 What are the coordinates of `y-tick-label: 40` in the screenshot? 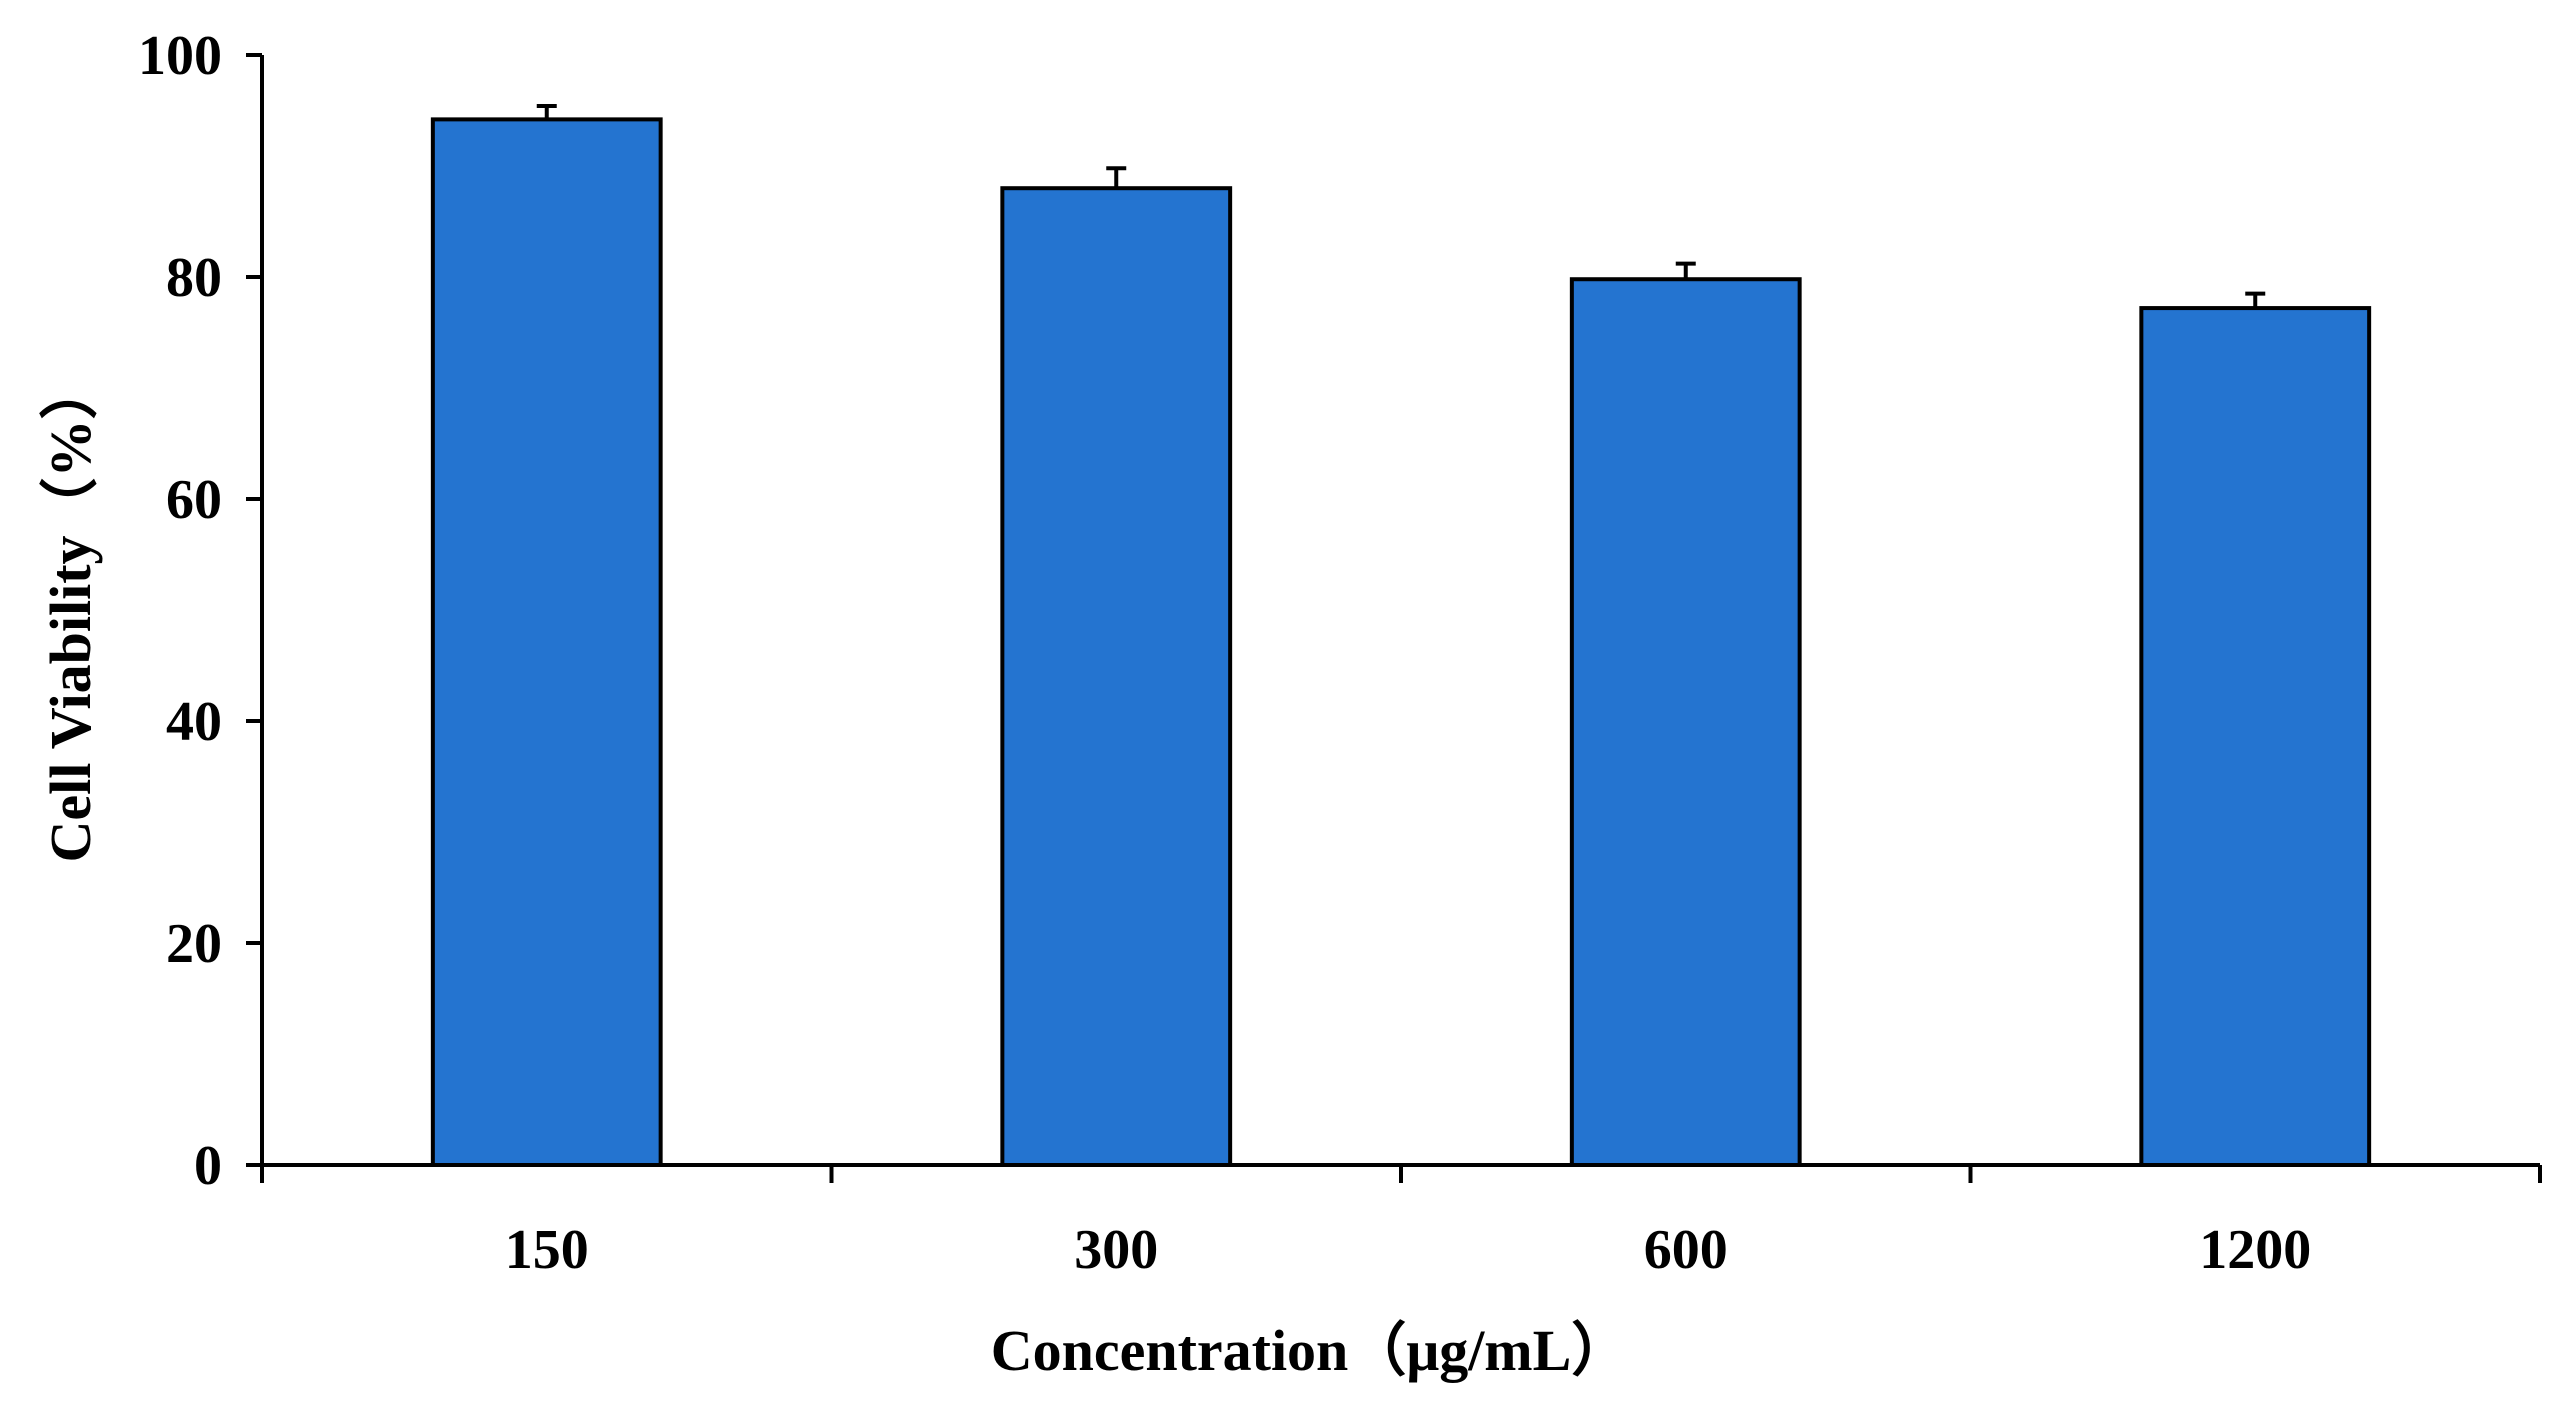 It's located at (194, 722).